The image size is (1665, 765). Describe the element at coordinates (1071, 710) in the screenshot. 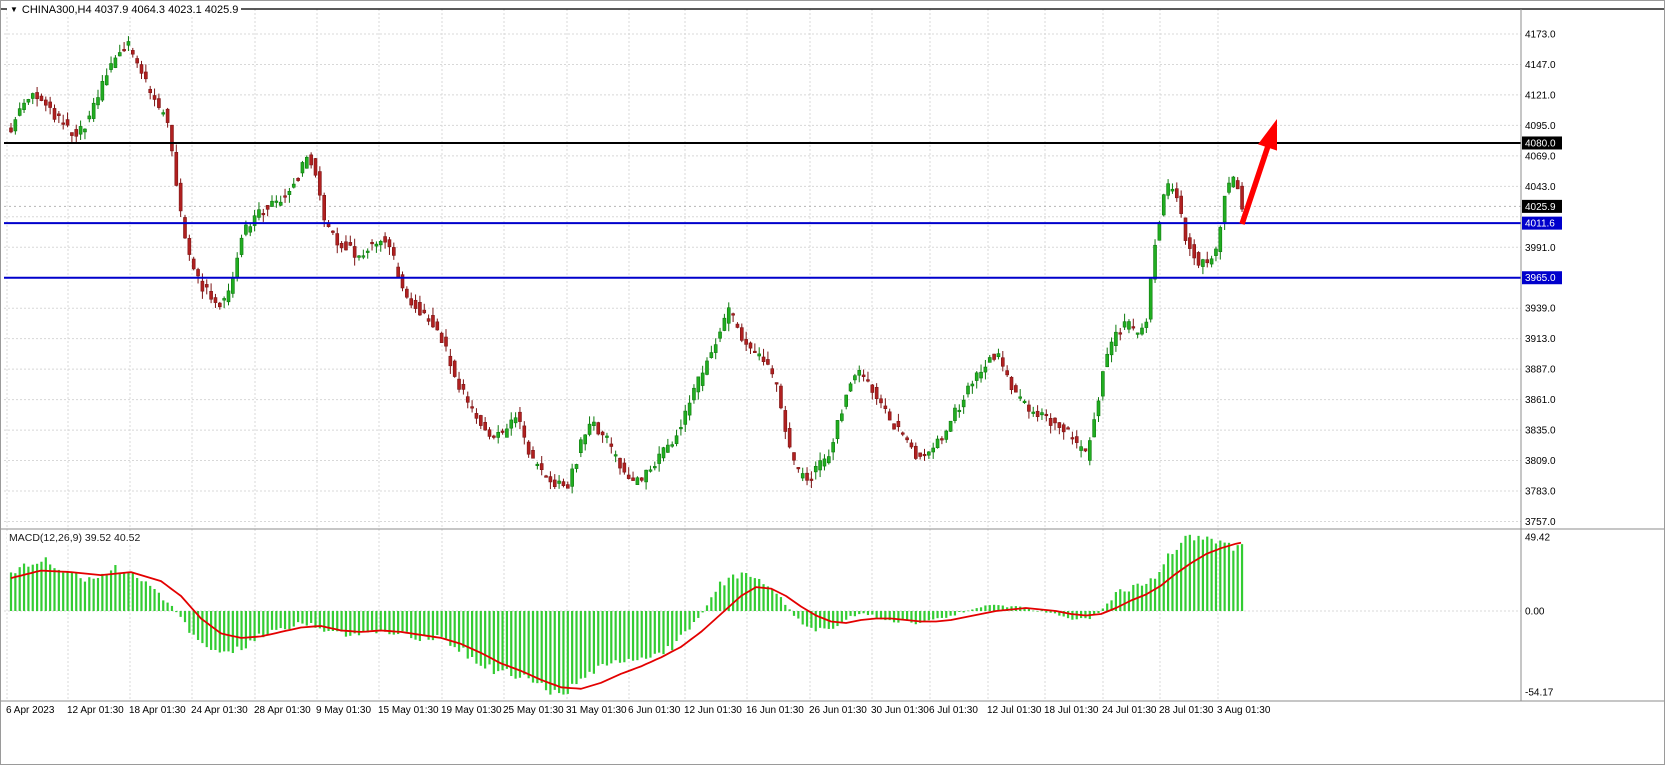

I see `time-axis-label: 18 Jul 01:30` at that location.